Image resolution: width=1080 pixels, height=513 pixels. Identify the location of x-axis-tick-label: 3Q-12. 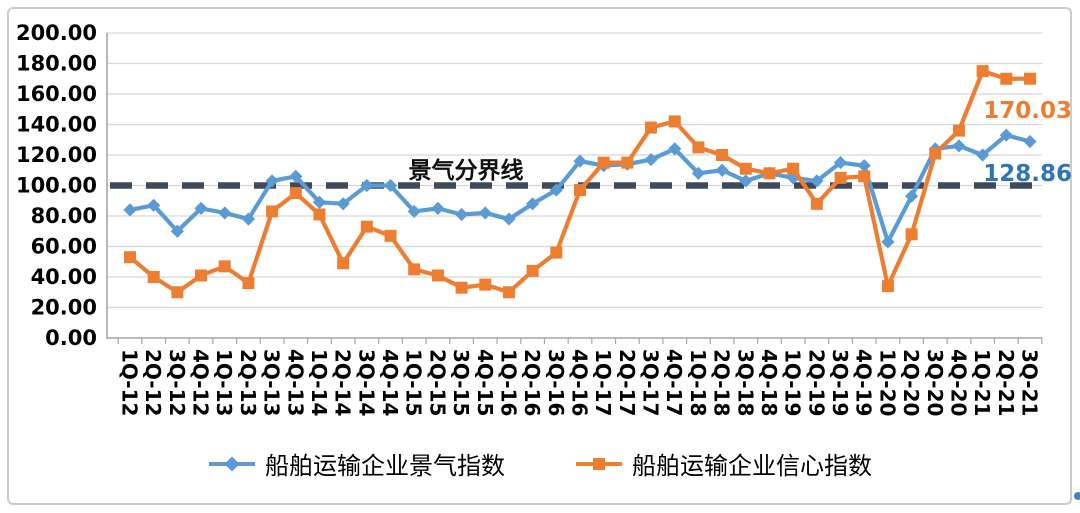
(177, 382).